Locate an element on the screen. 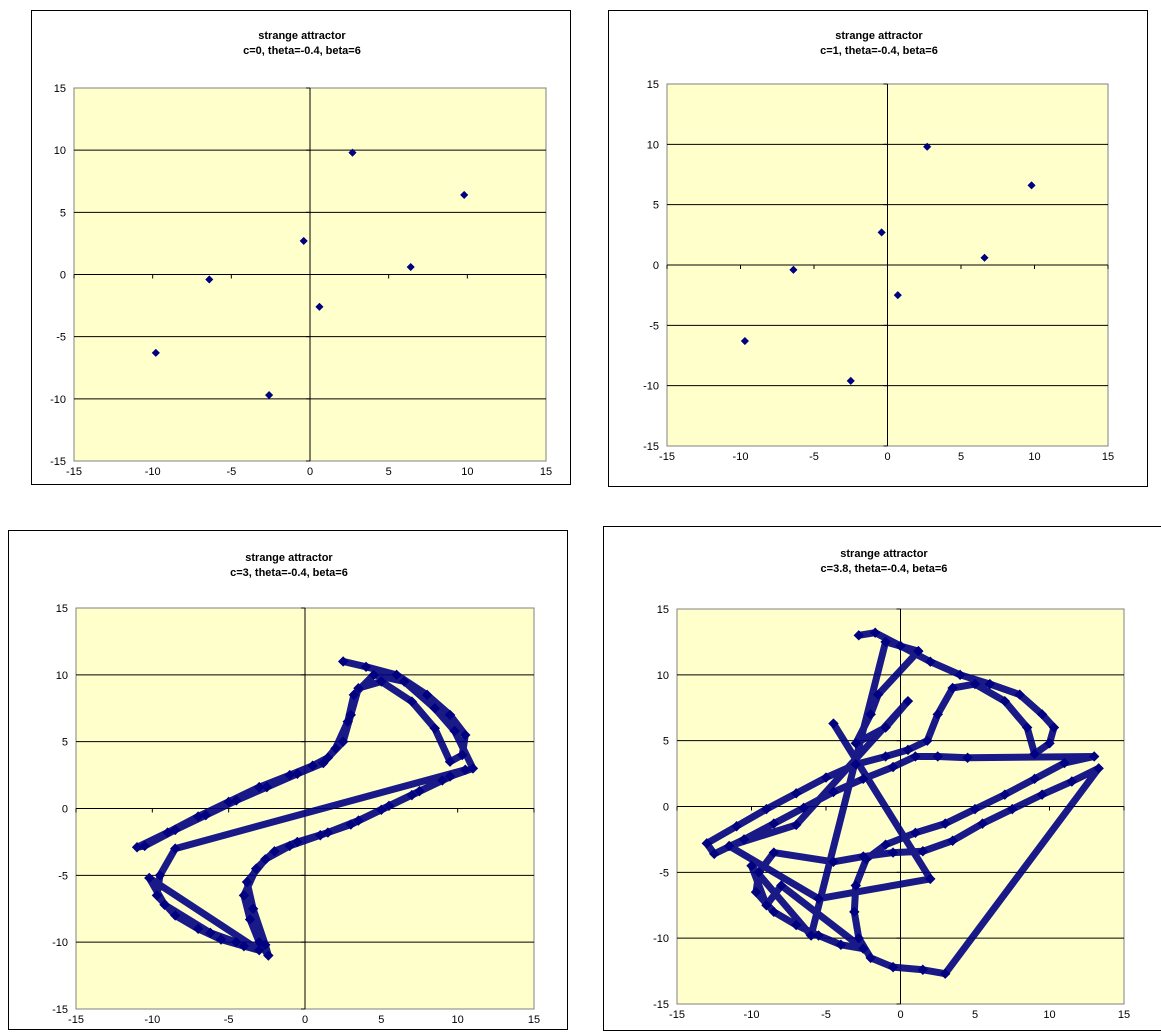  chart-subtitle: c=0, theta=-0.4, beta=6 is located at coordinates (302, 51).